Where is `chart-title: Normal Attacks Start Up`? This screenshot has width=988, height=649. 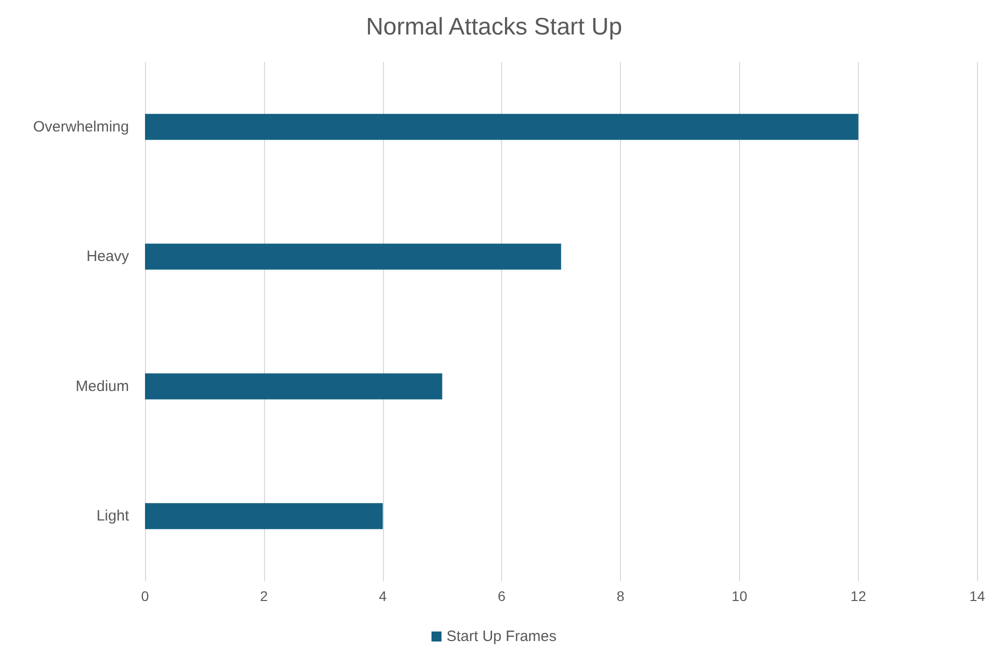 chart-title: Normal Attacks Start Up is located at coordinates (494, 27).